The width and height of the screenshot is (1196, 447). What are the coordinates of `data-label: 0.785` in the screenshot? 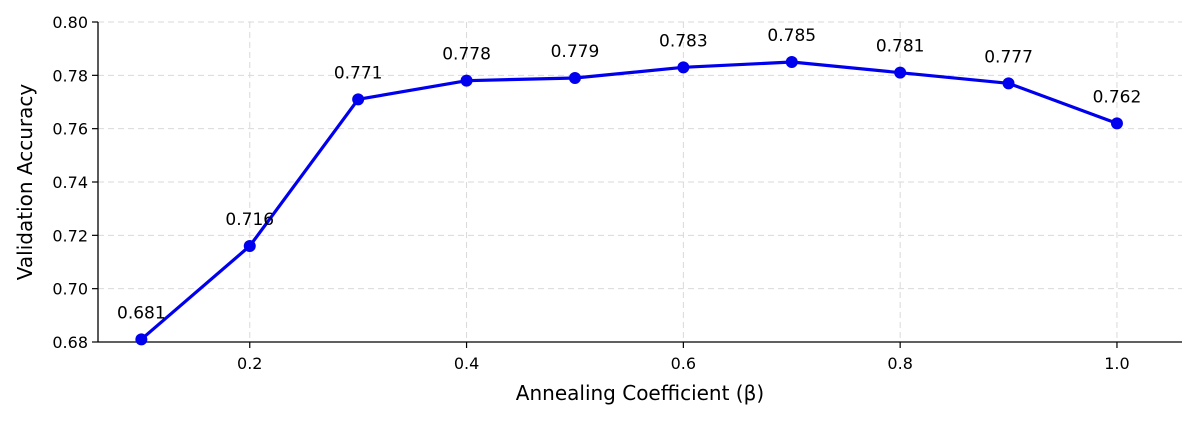 It's located at (791, 36).